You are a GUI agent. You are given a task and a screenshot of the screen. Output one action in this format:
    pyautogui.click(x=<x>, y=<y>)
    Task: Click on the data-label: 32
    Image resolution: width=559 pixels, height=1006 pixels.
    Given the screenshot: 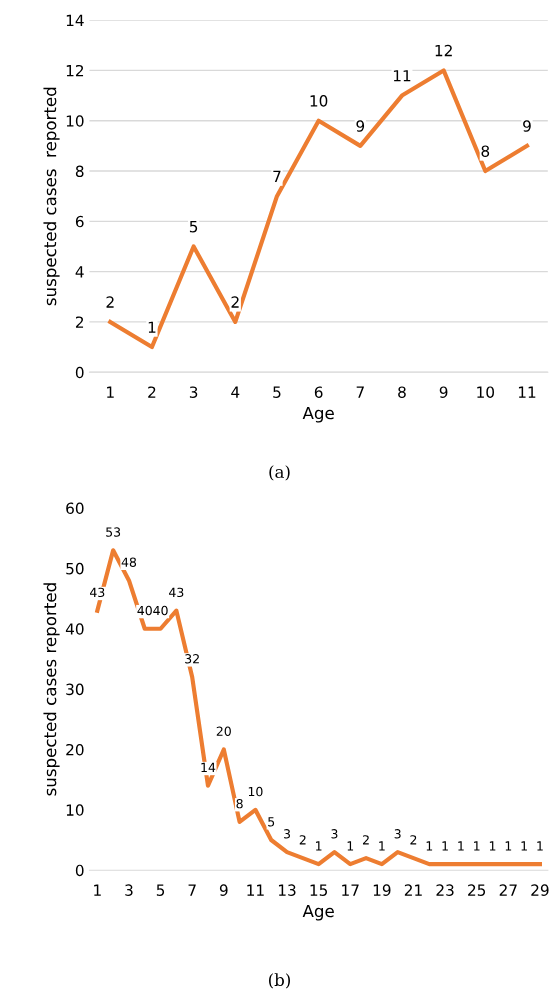 What is the action you would take?
    pyautogui.click(x=192, y=659)
    